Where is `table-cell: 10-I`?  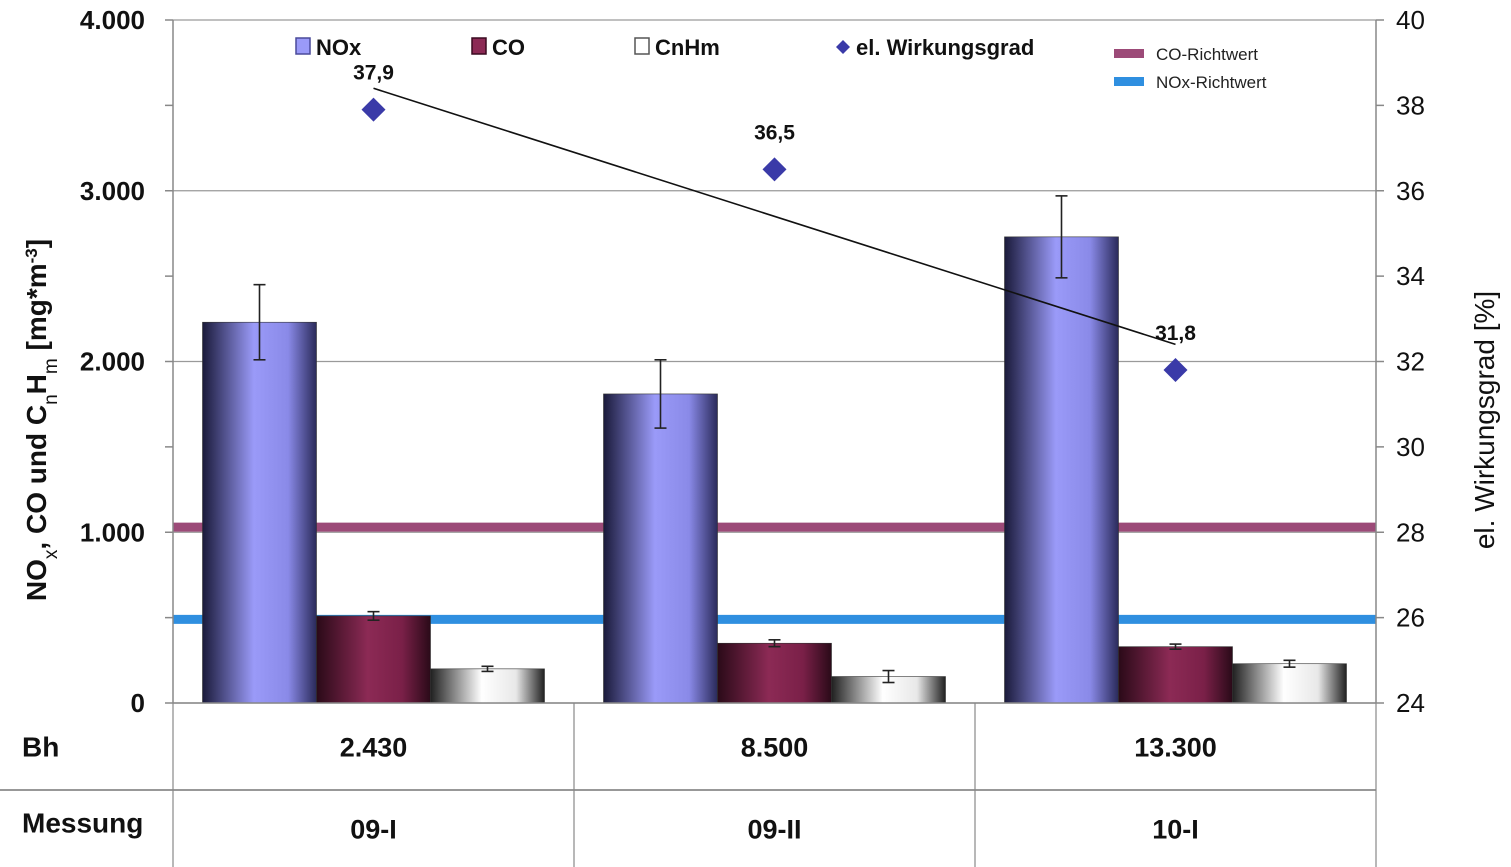
table-cell: 10-I is located at coordinates (1175, 830).